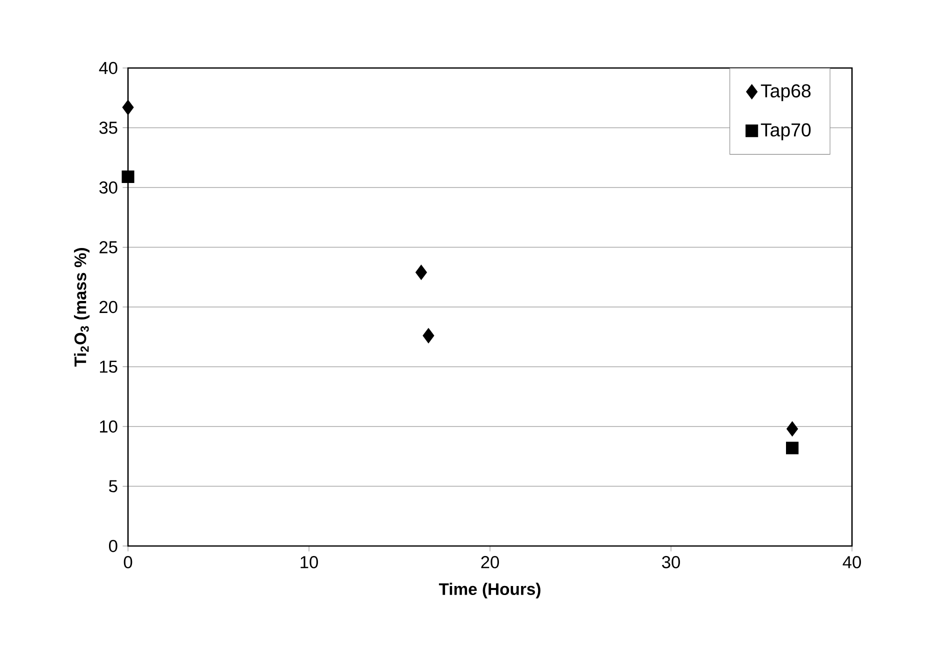  I want to click on y-tick-label: 0, so click(113, 546).